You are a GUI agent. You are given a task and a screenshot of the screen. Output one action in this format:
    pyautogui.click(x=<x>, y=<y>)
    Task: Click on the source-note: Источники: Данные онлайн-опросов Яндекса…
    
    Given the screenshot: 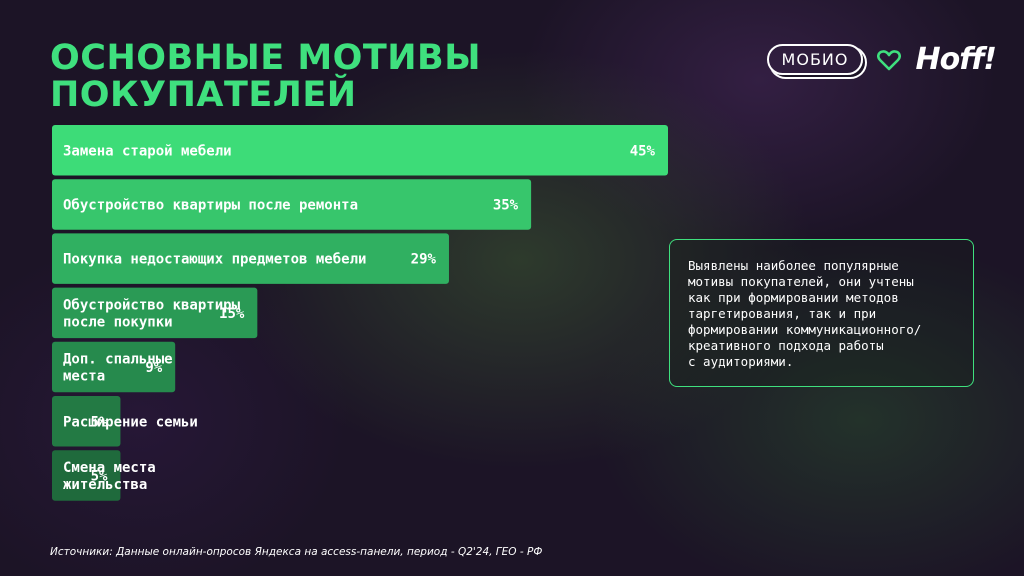 What is the action you would take?
    pyautogui.click(x=296, y=552)
    